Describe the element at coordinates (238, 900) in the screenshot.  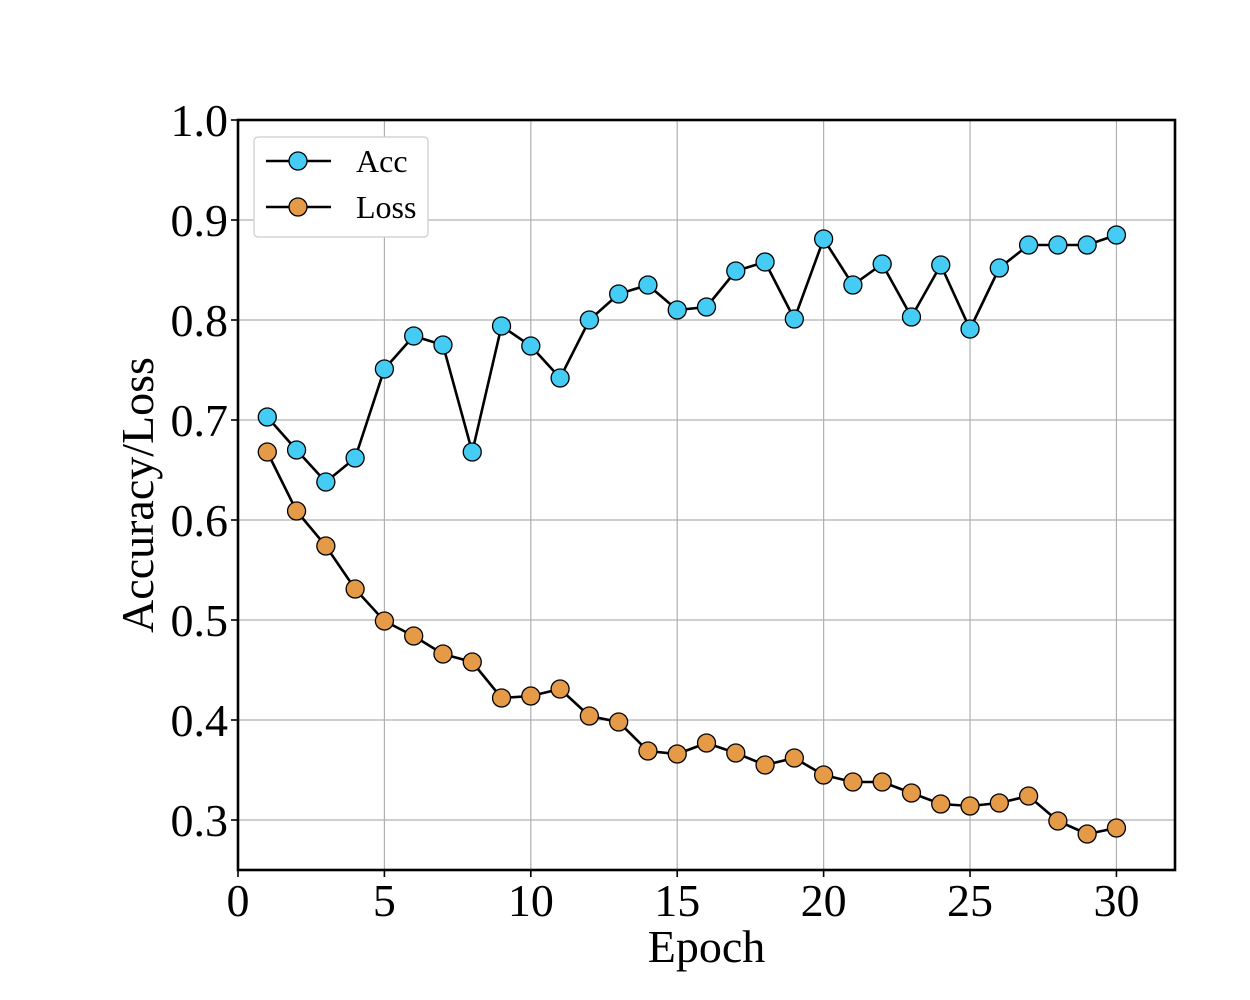
I see `x-tick-label: 0` at that location.